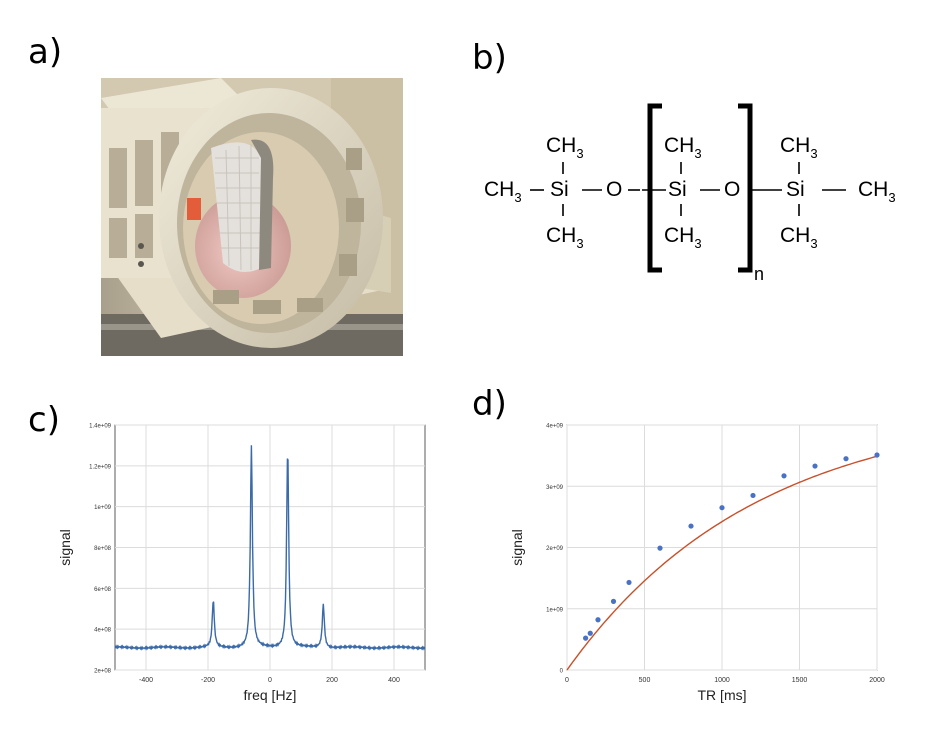 This screenshot has width=942, height=742. Describe the element at coordinates (103, 590) in the screenshot. I see `spectrum-y-tick-label: 6e+08` at that location.